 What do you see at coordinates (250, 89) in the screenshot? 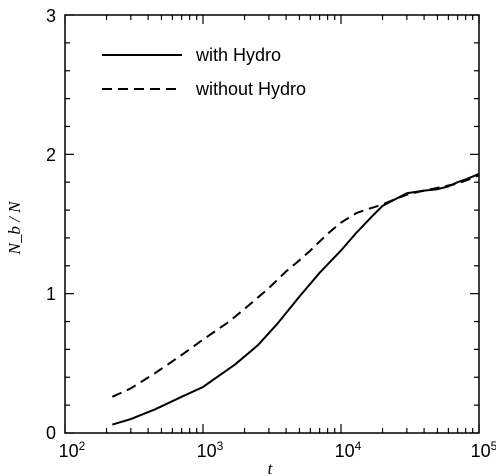
I see `legend-label-without-hydro: without Hydro` at bounding box center [250, 89].